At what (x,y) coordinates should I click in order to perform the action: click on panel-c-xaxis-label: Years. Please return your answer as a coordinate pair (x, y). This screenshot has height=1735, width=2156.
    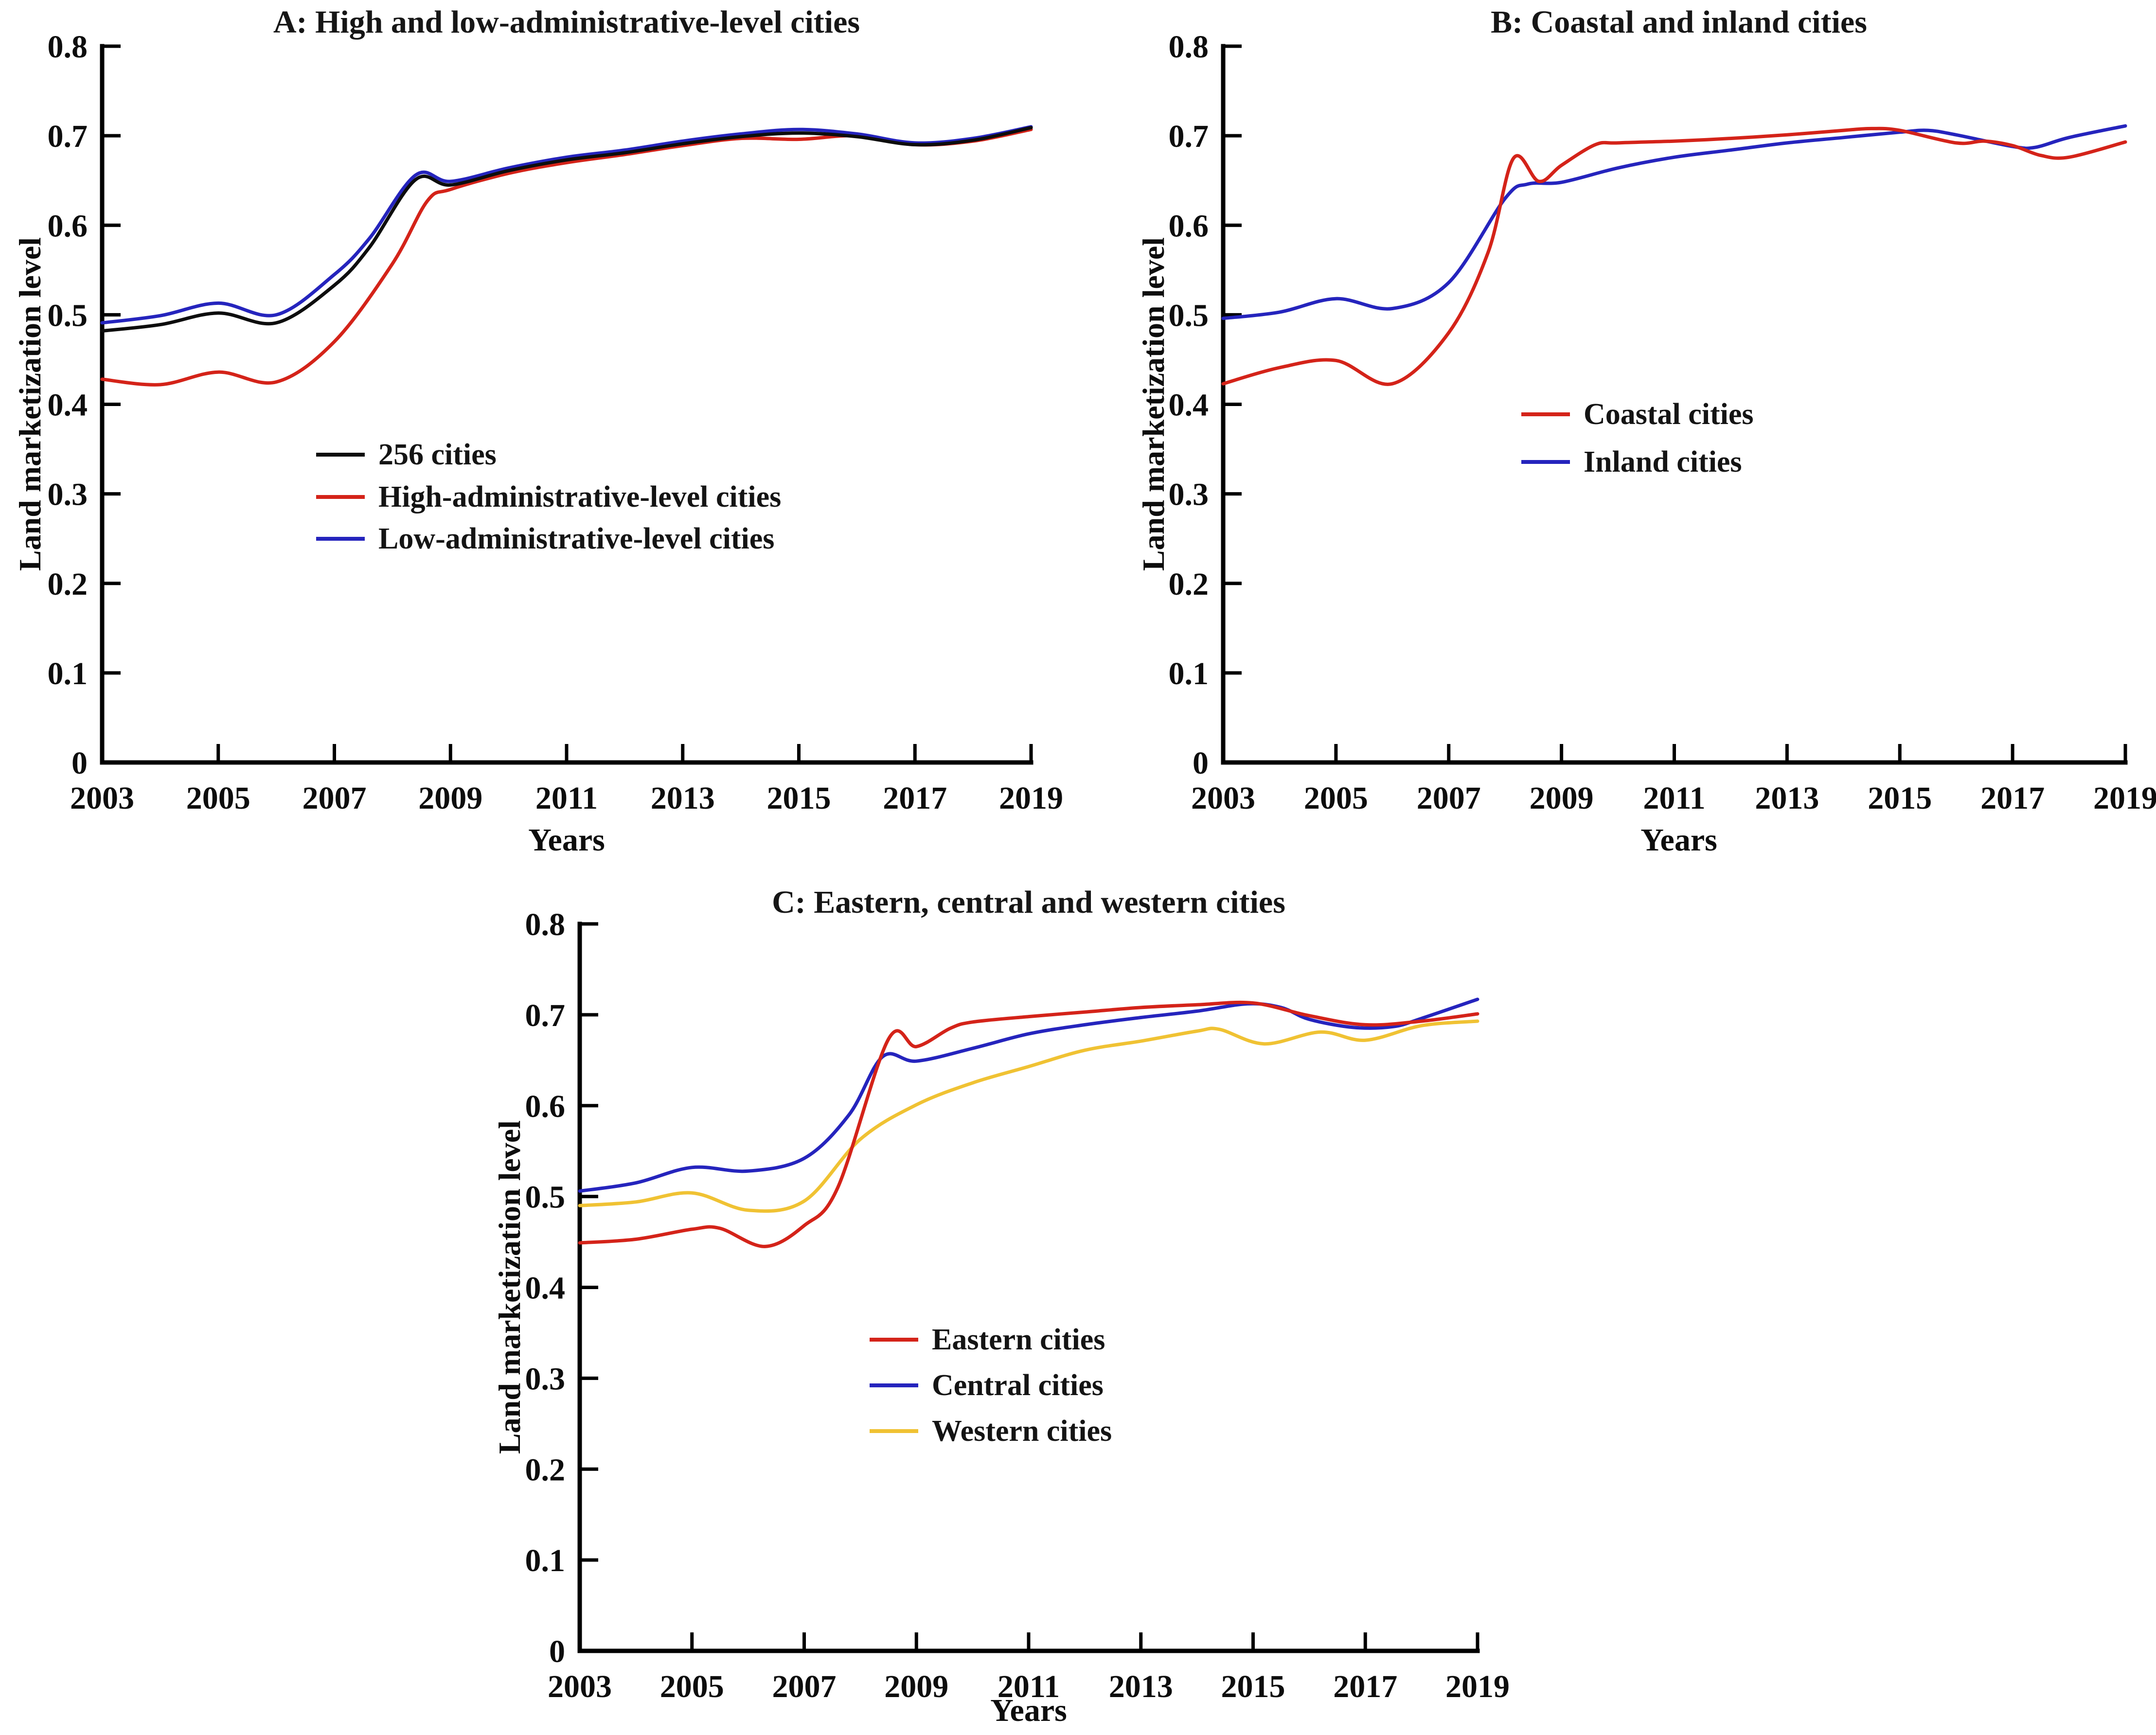
    Looking at the image, I should click on (1028, 1710).